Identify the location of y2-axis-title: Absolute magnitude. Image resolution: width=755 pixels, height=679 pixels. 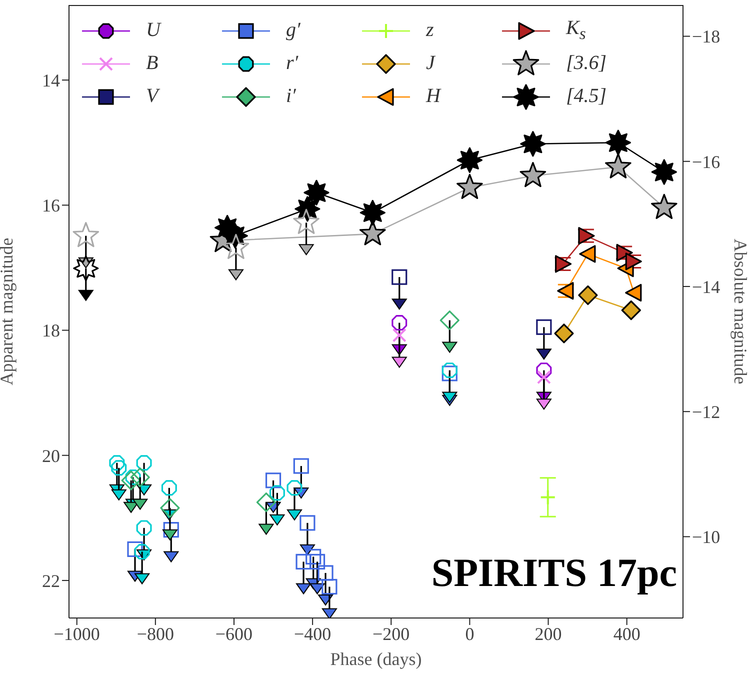
(740, 311).